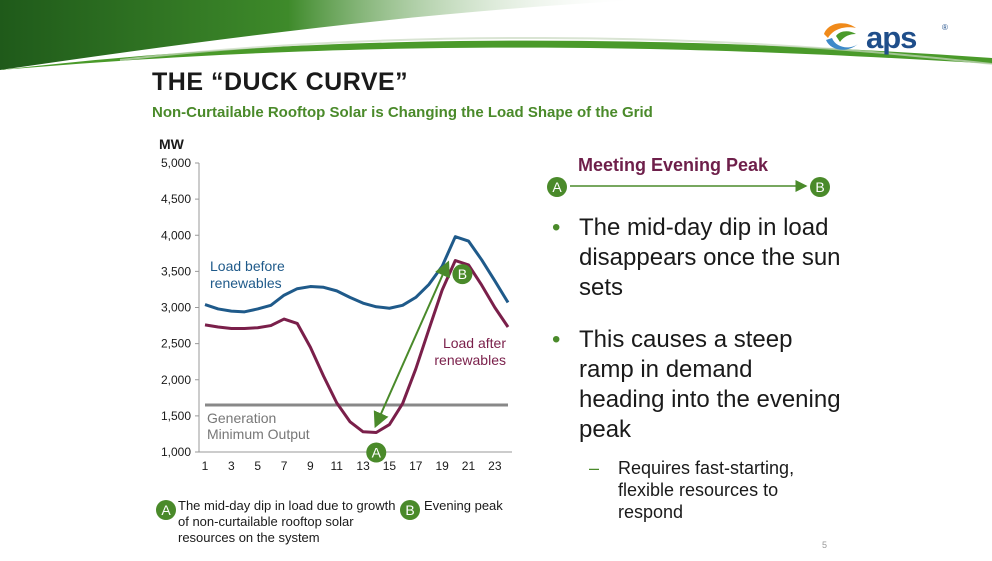 The width and height of the screenshot is (992, 561). What do you see at coordinates (176, 452) in the screenshot?
I see `y-tick-label: 1,000` at bounding box center [176, 452].